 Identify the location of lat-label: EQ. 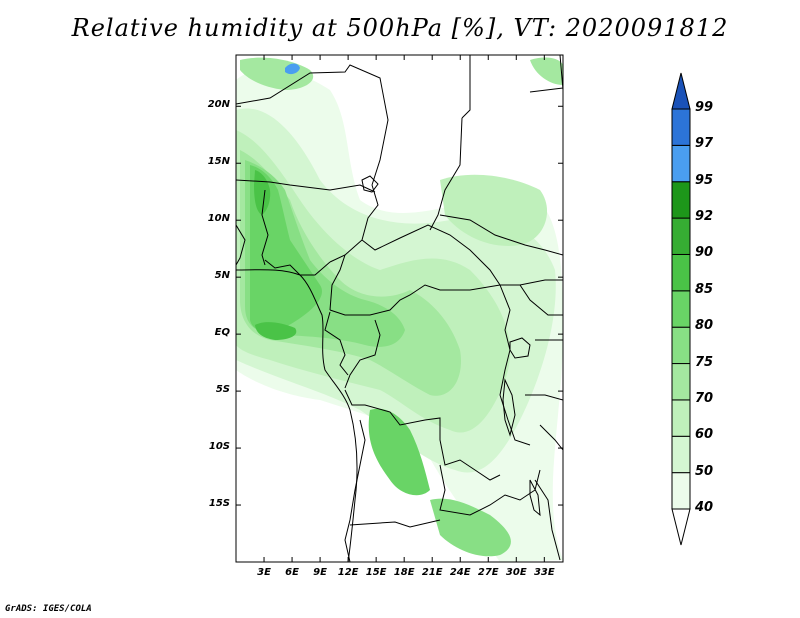
(222, 333).